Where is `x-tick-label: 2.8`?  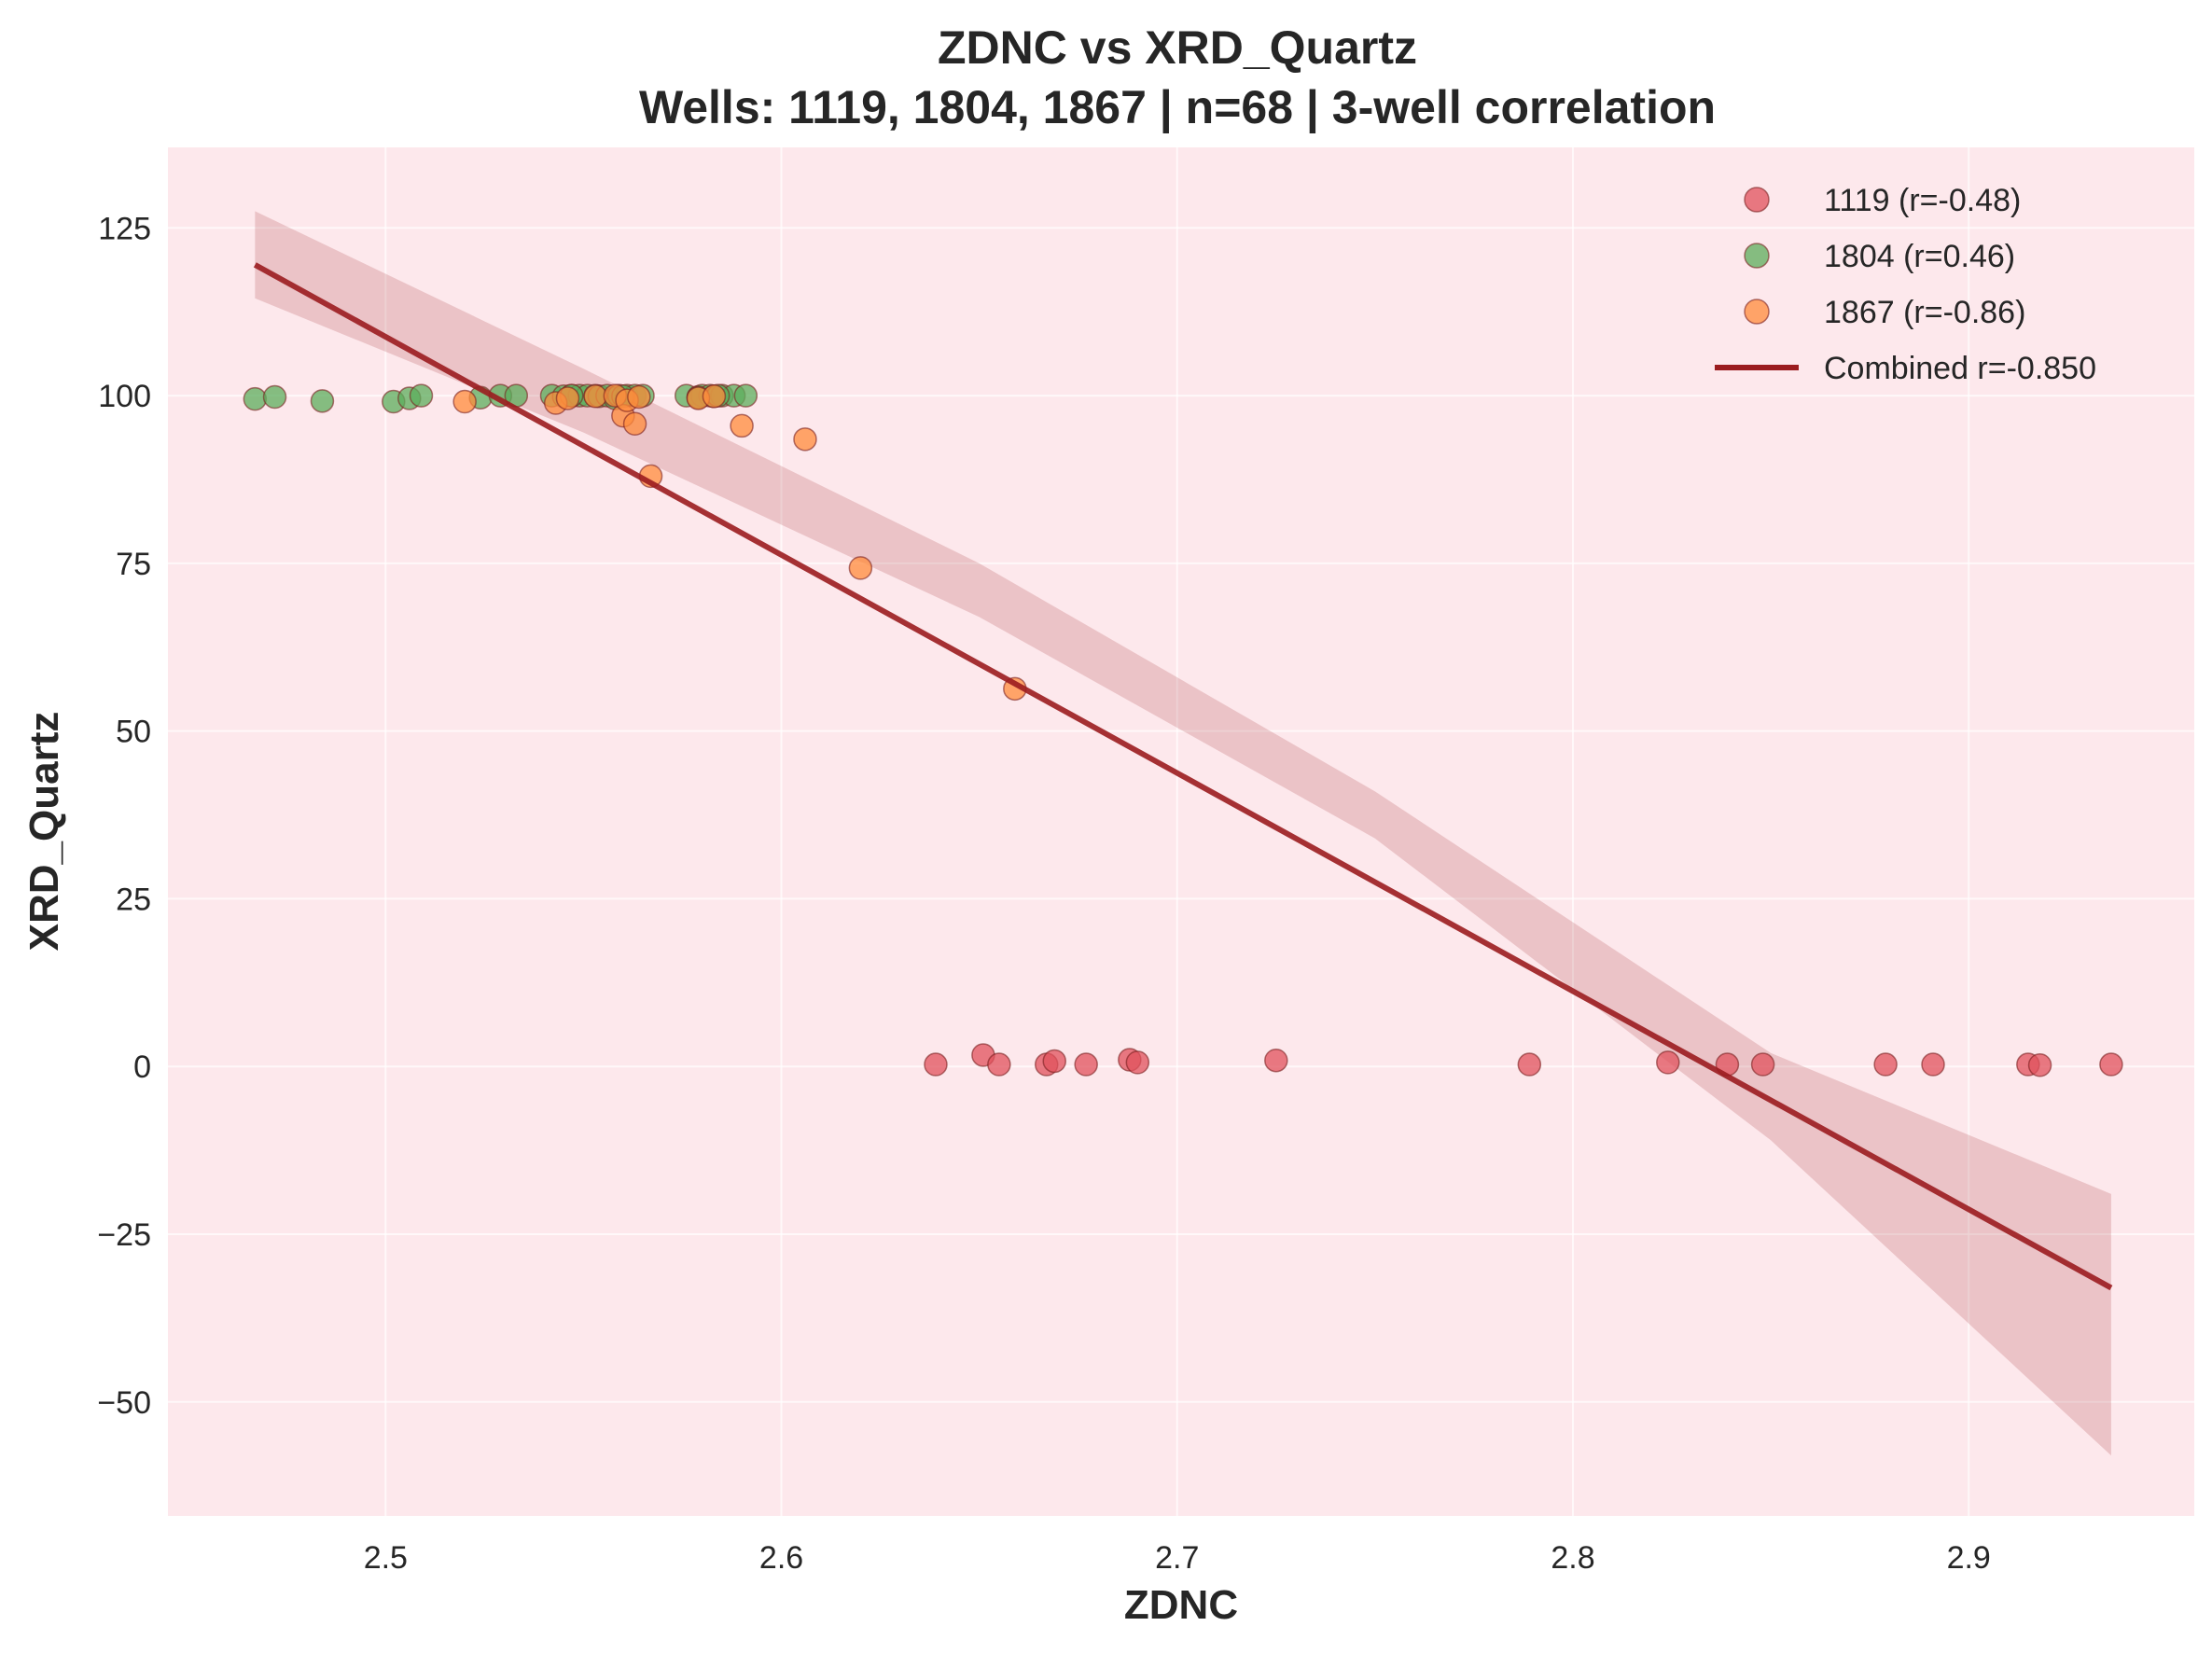 x-tick-label: 2.8 is located at coordinates (1572, 1558).